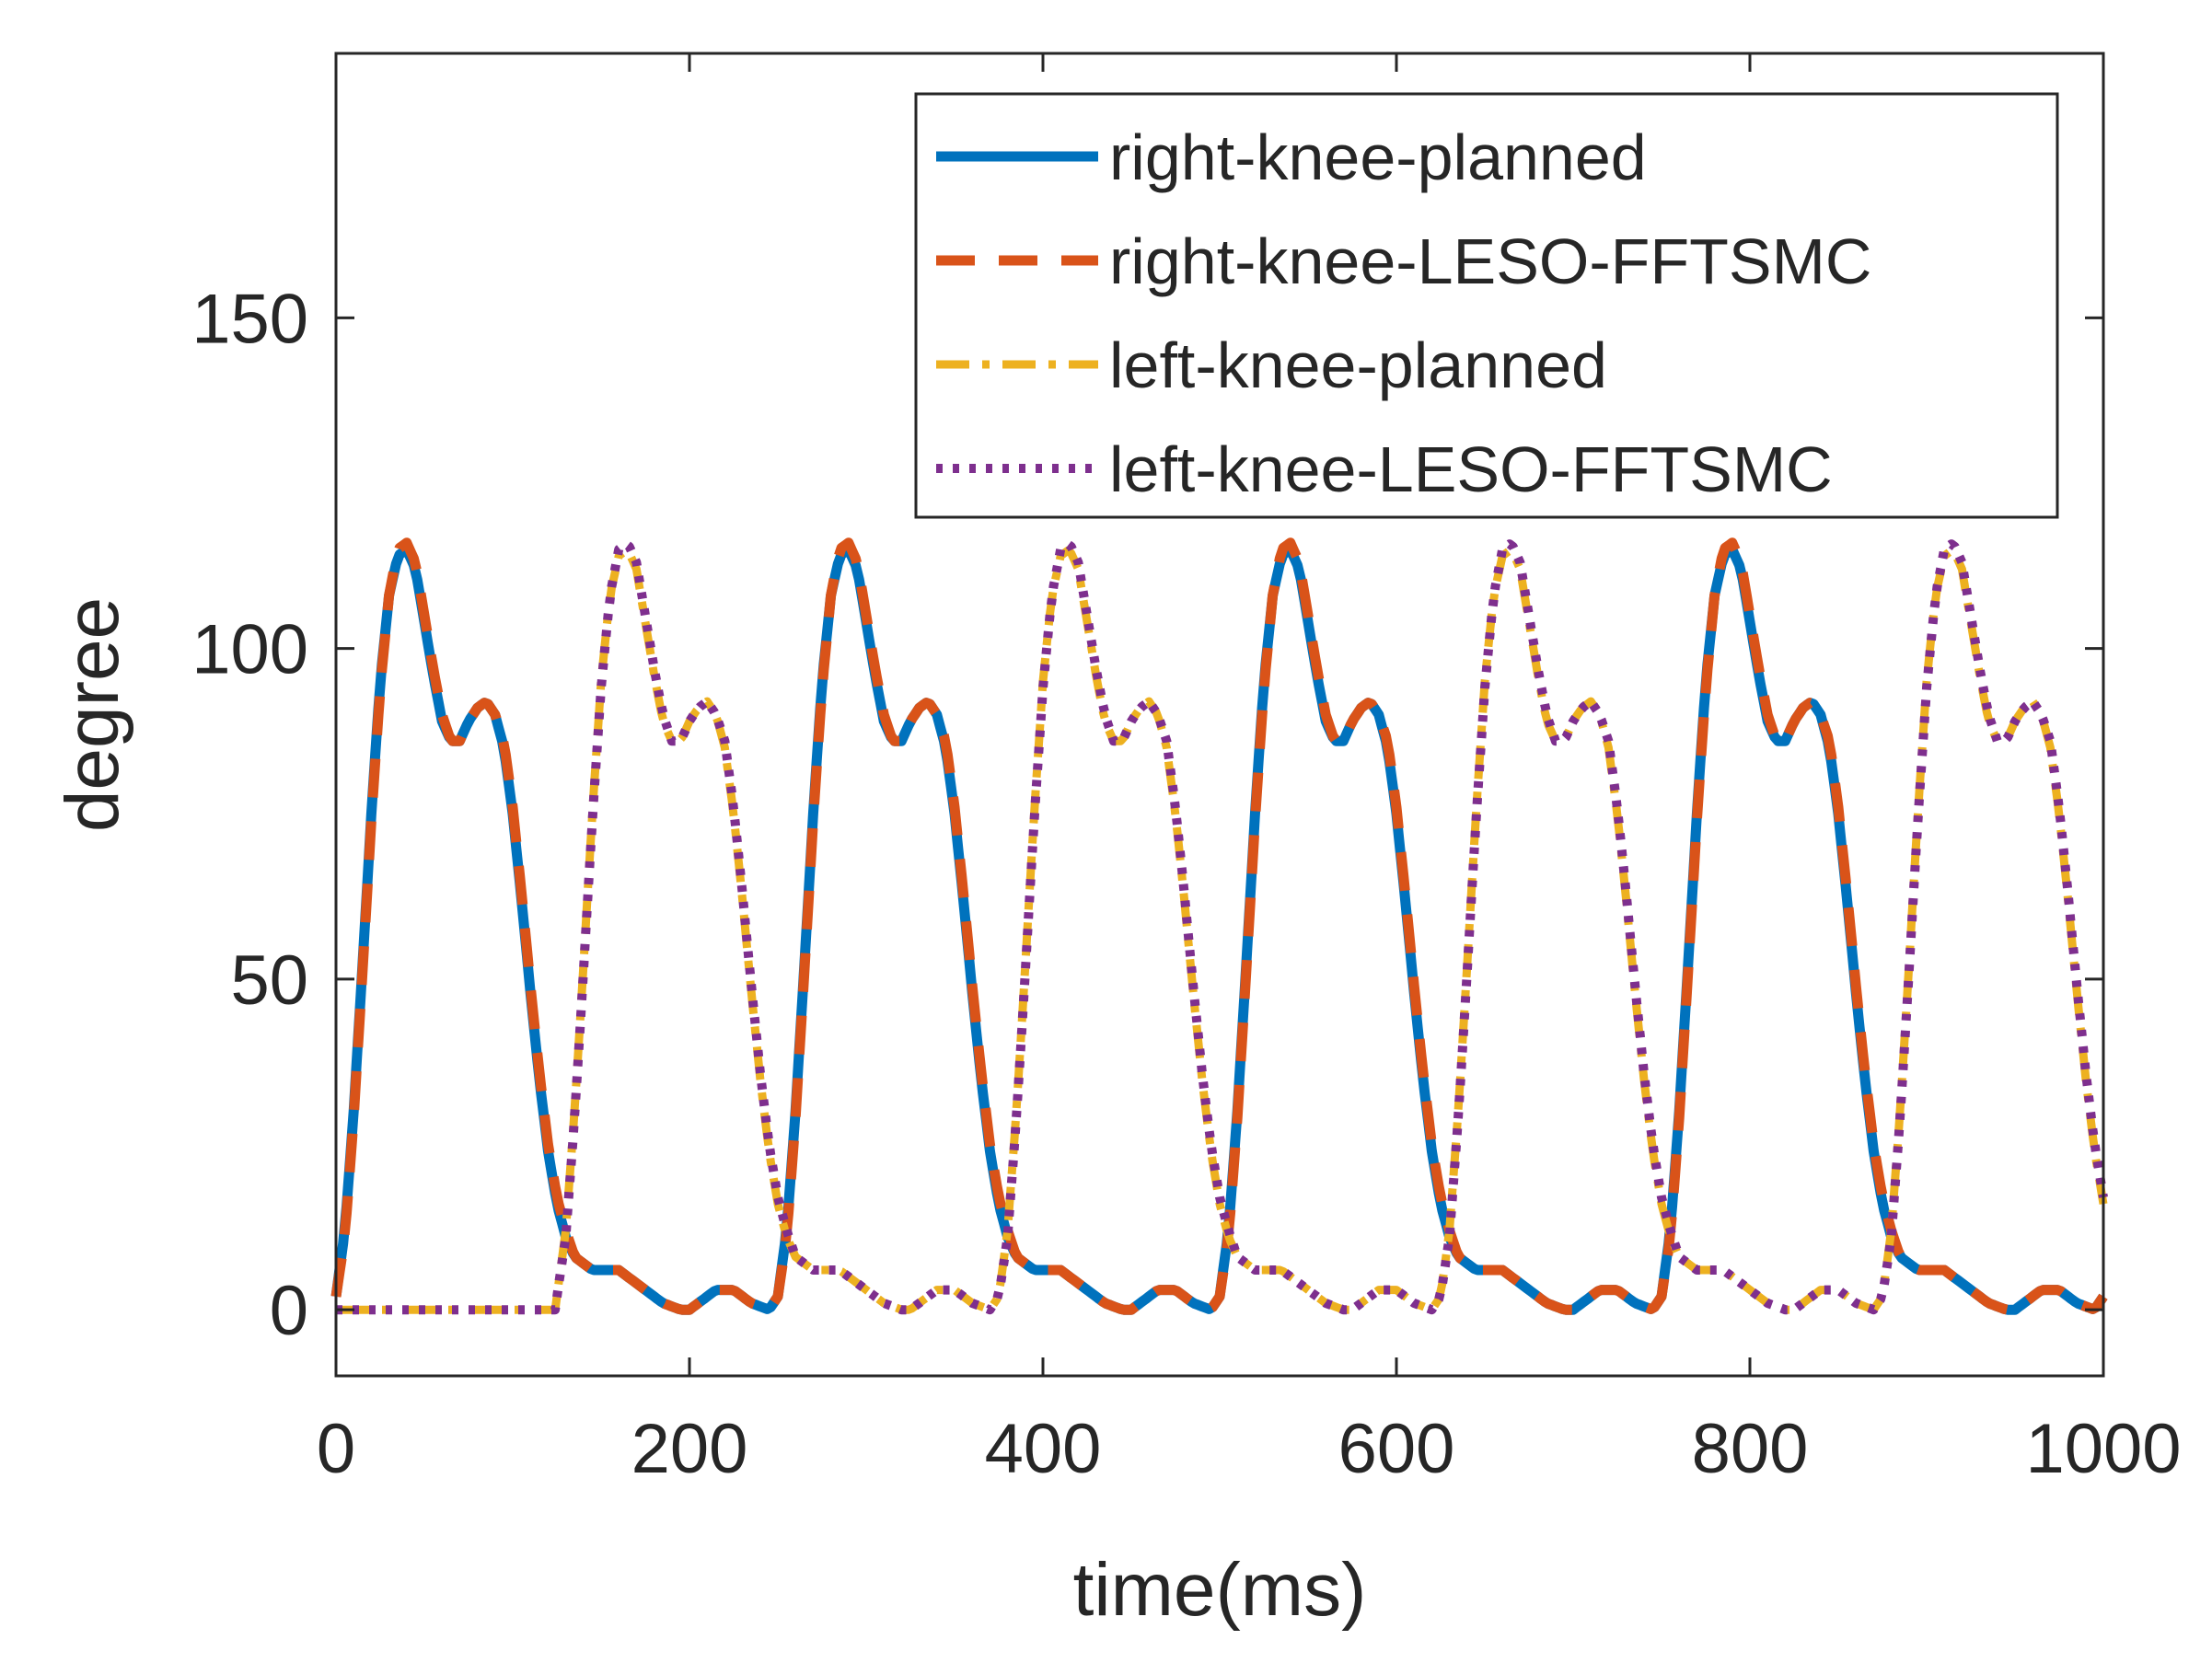  I want to click on x-tick-label: 1000, so click(2103, 1449).